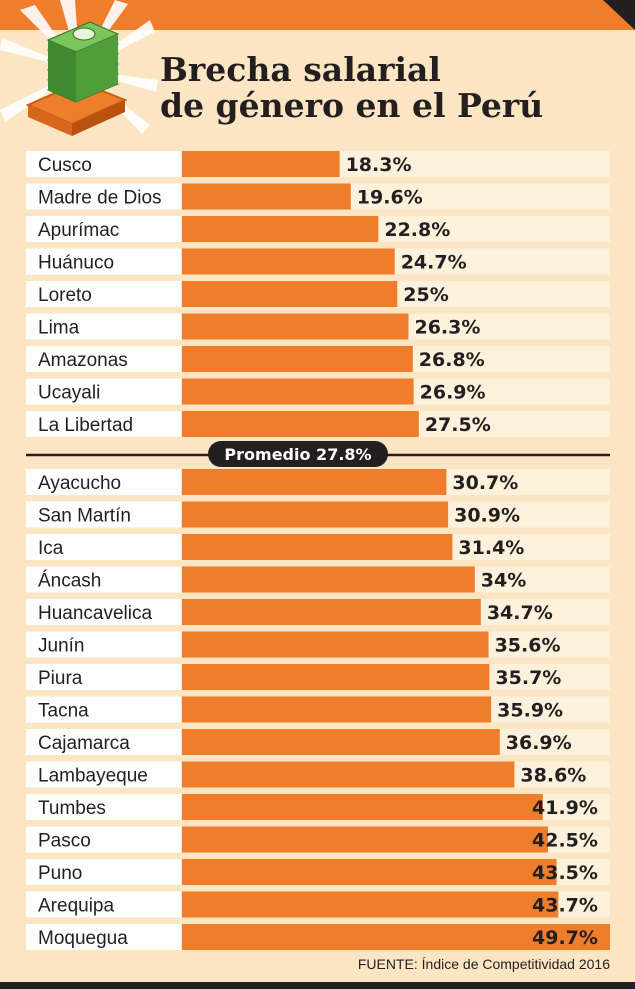  What do you see at coordinates (69, 393) in the screenshot?
I see `category-label: Ucayali` at bounding box center [69, 393].